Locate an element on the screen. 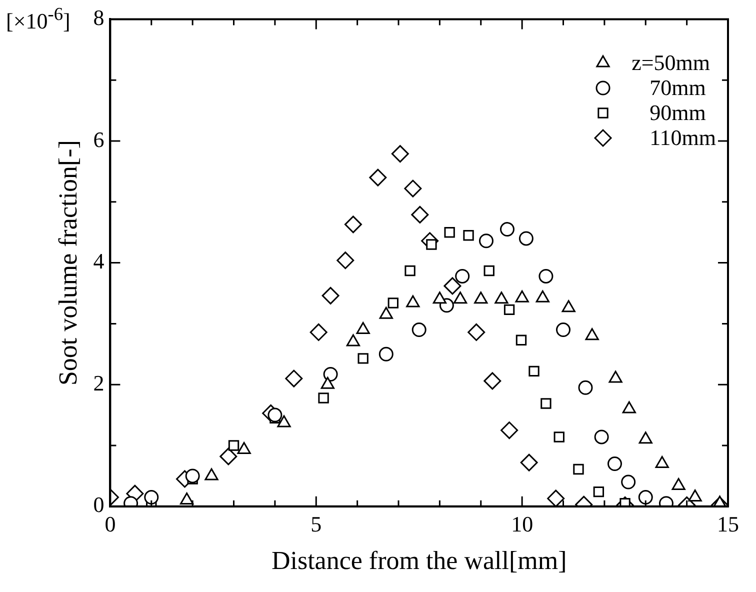  x-tick-label: 10 is located at coordinates (522, 523).